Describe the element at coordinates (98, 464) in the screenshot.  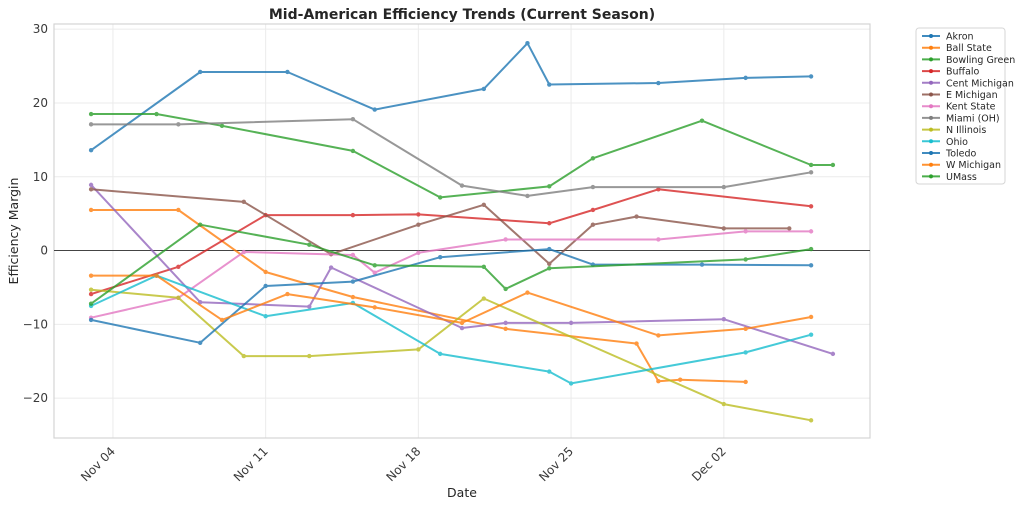
I see `x-tick-label: Nov 04` at that location.